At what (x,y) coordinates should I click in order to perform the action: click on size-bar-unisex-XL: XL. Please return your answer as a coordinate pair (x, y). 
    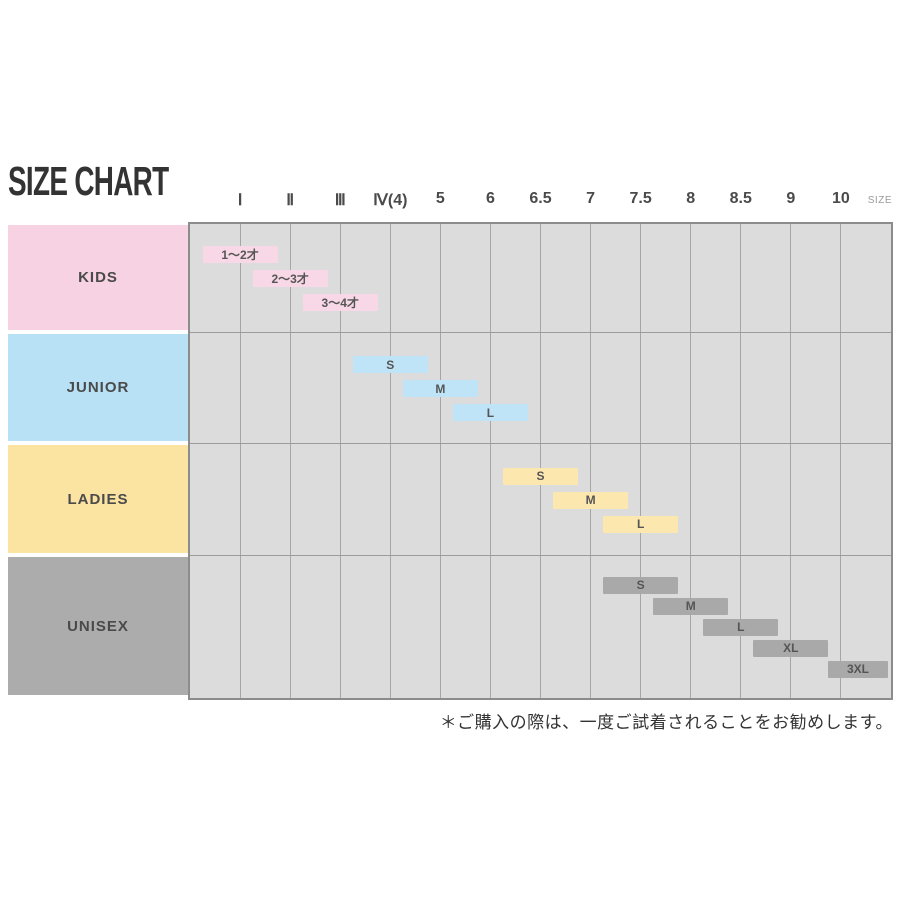
    Looking at the image, I should click on (791, 648).